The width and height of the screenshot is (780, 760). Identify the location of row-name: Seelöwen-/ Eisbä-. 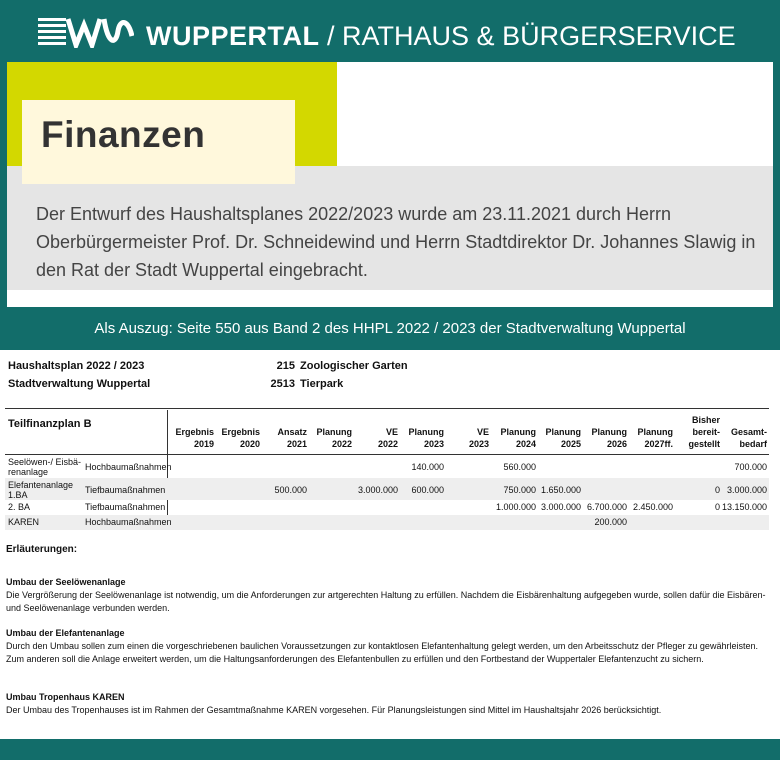
(45, 462).